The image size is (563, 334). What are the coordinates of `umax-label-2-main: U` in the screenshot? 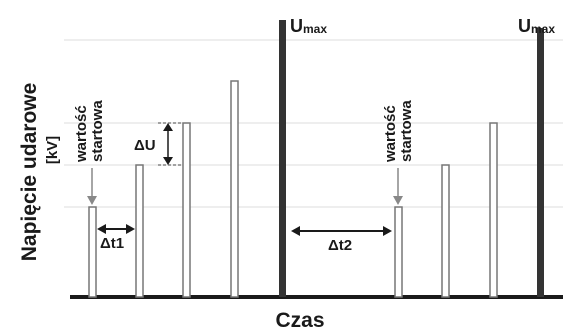 It's located at (524, 26).